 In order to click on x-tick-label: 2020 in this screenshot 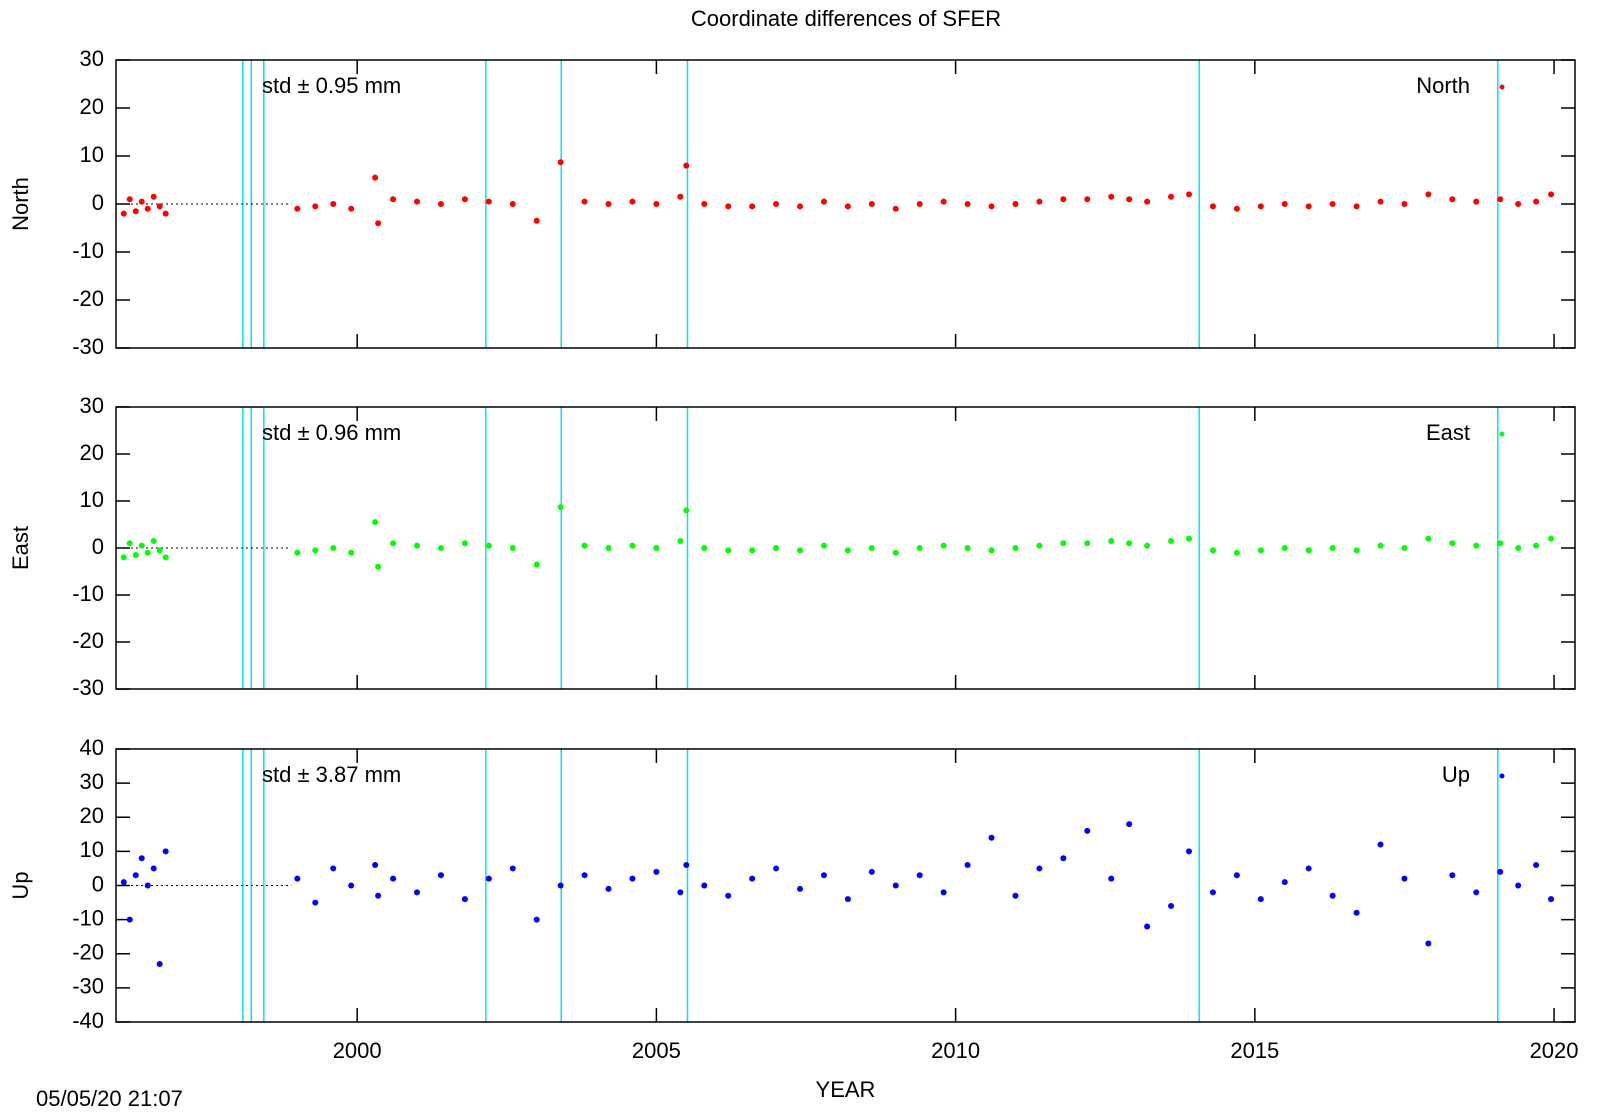, I will do `click(1554, 1050)`.